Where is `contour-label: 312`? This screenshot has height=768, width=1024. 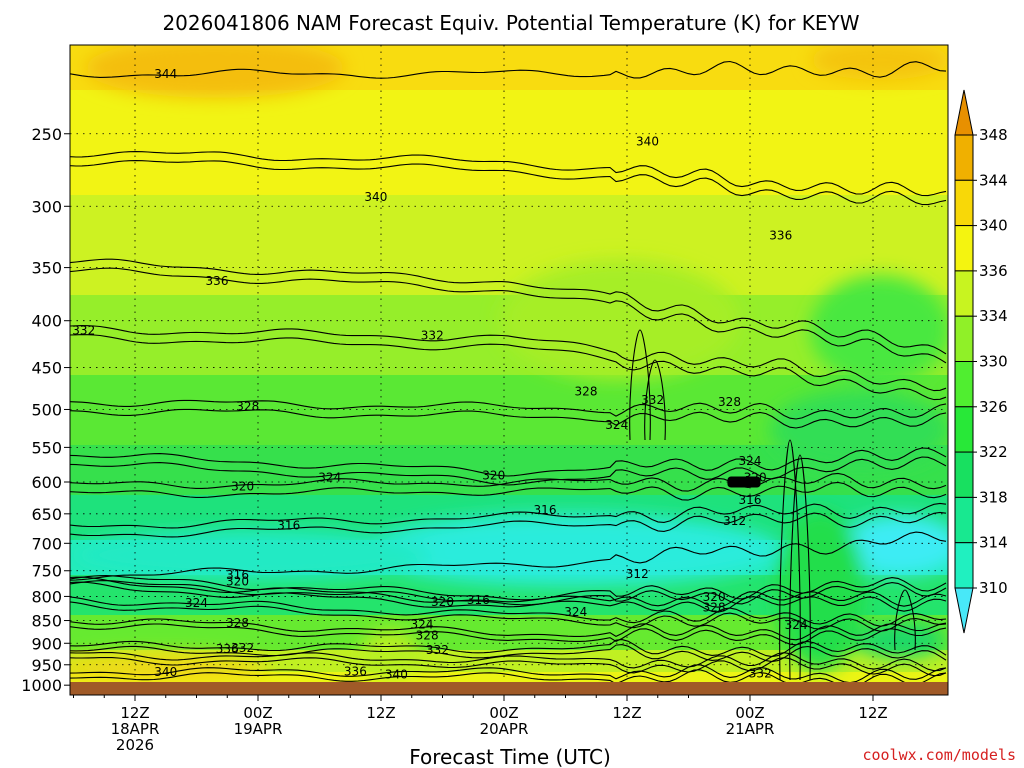 contour-label: 312 is located at coordinates (734, 521).